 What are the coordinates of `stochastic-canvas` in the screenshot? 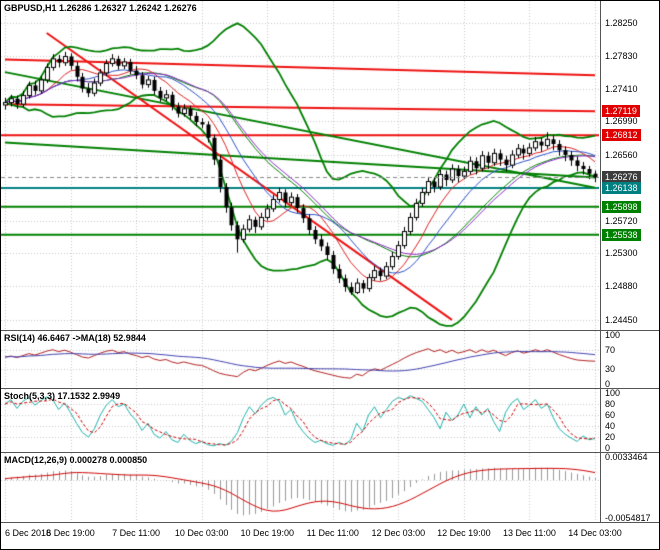 It's located at (300, 420).